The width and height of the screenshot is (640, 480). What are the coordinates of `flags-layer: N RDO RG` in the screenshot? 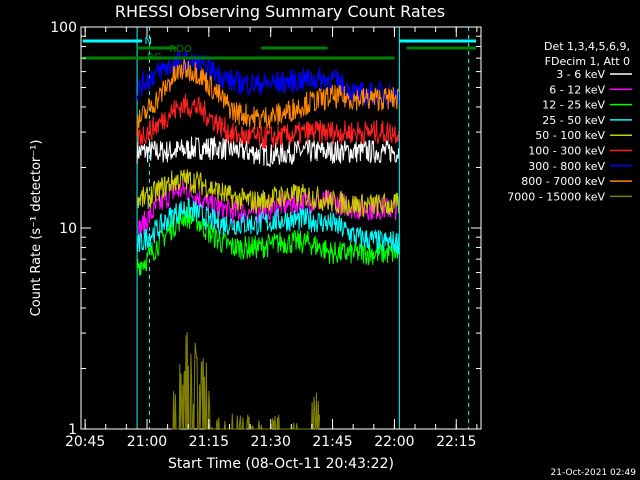 It's located at (279, 49).